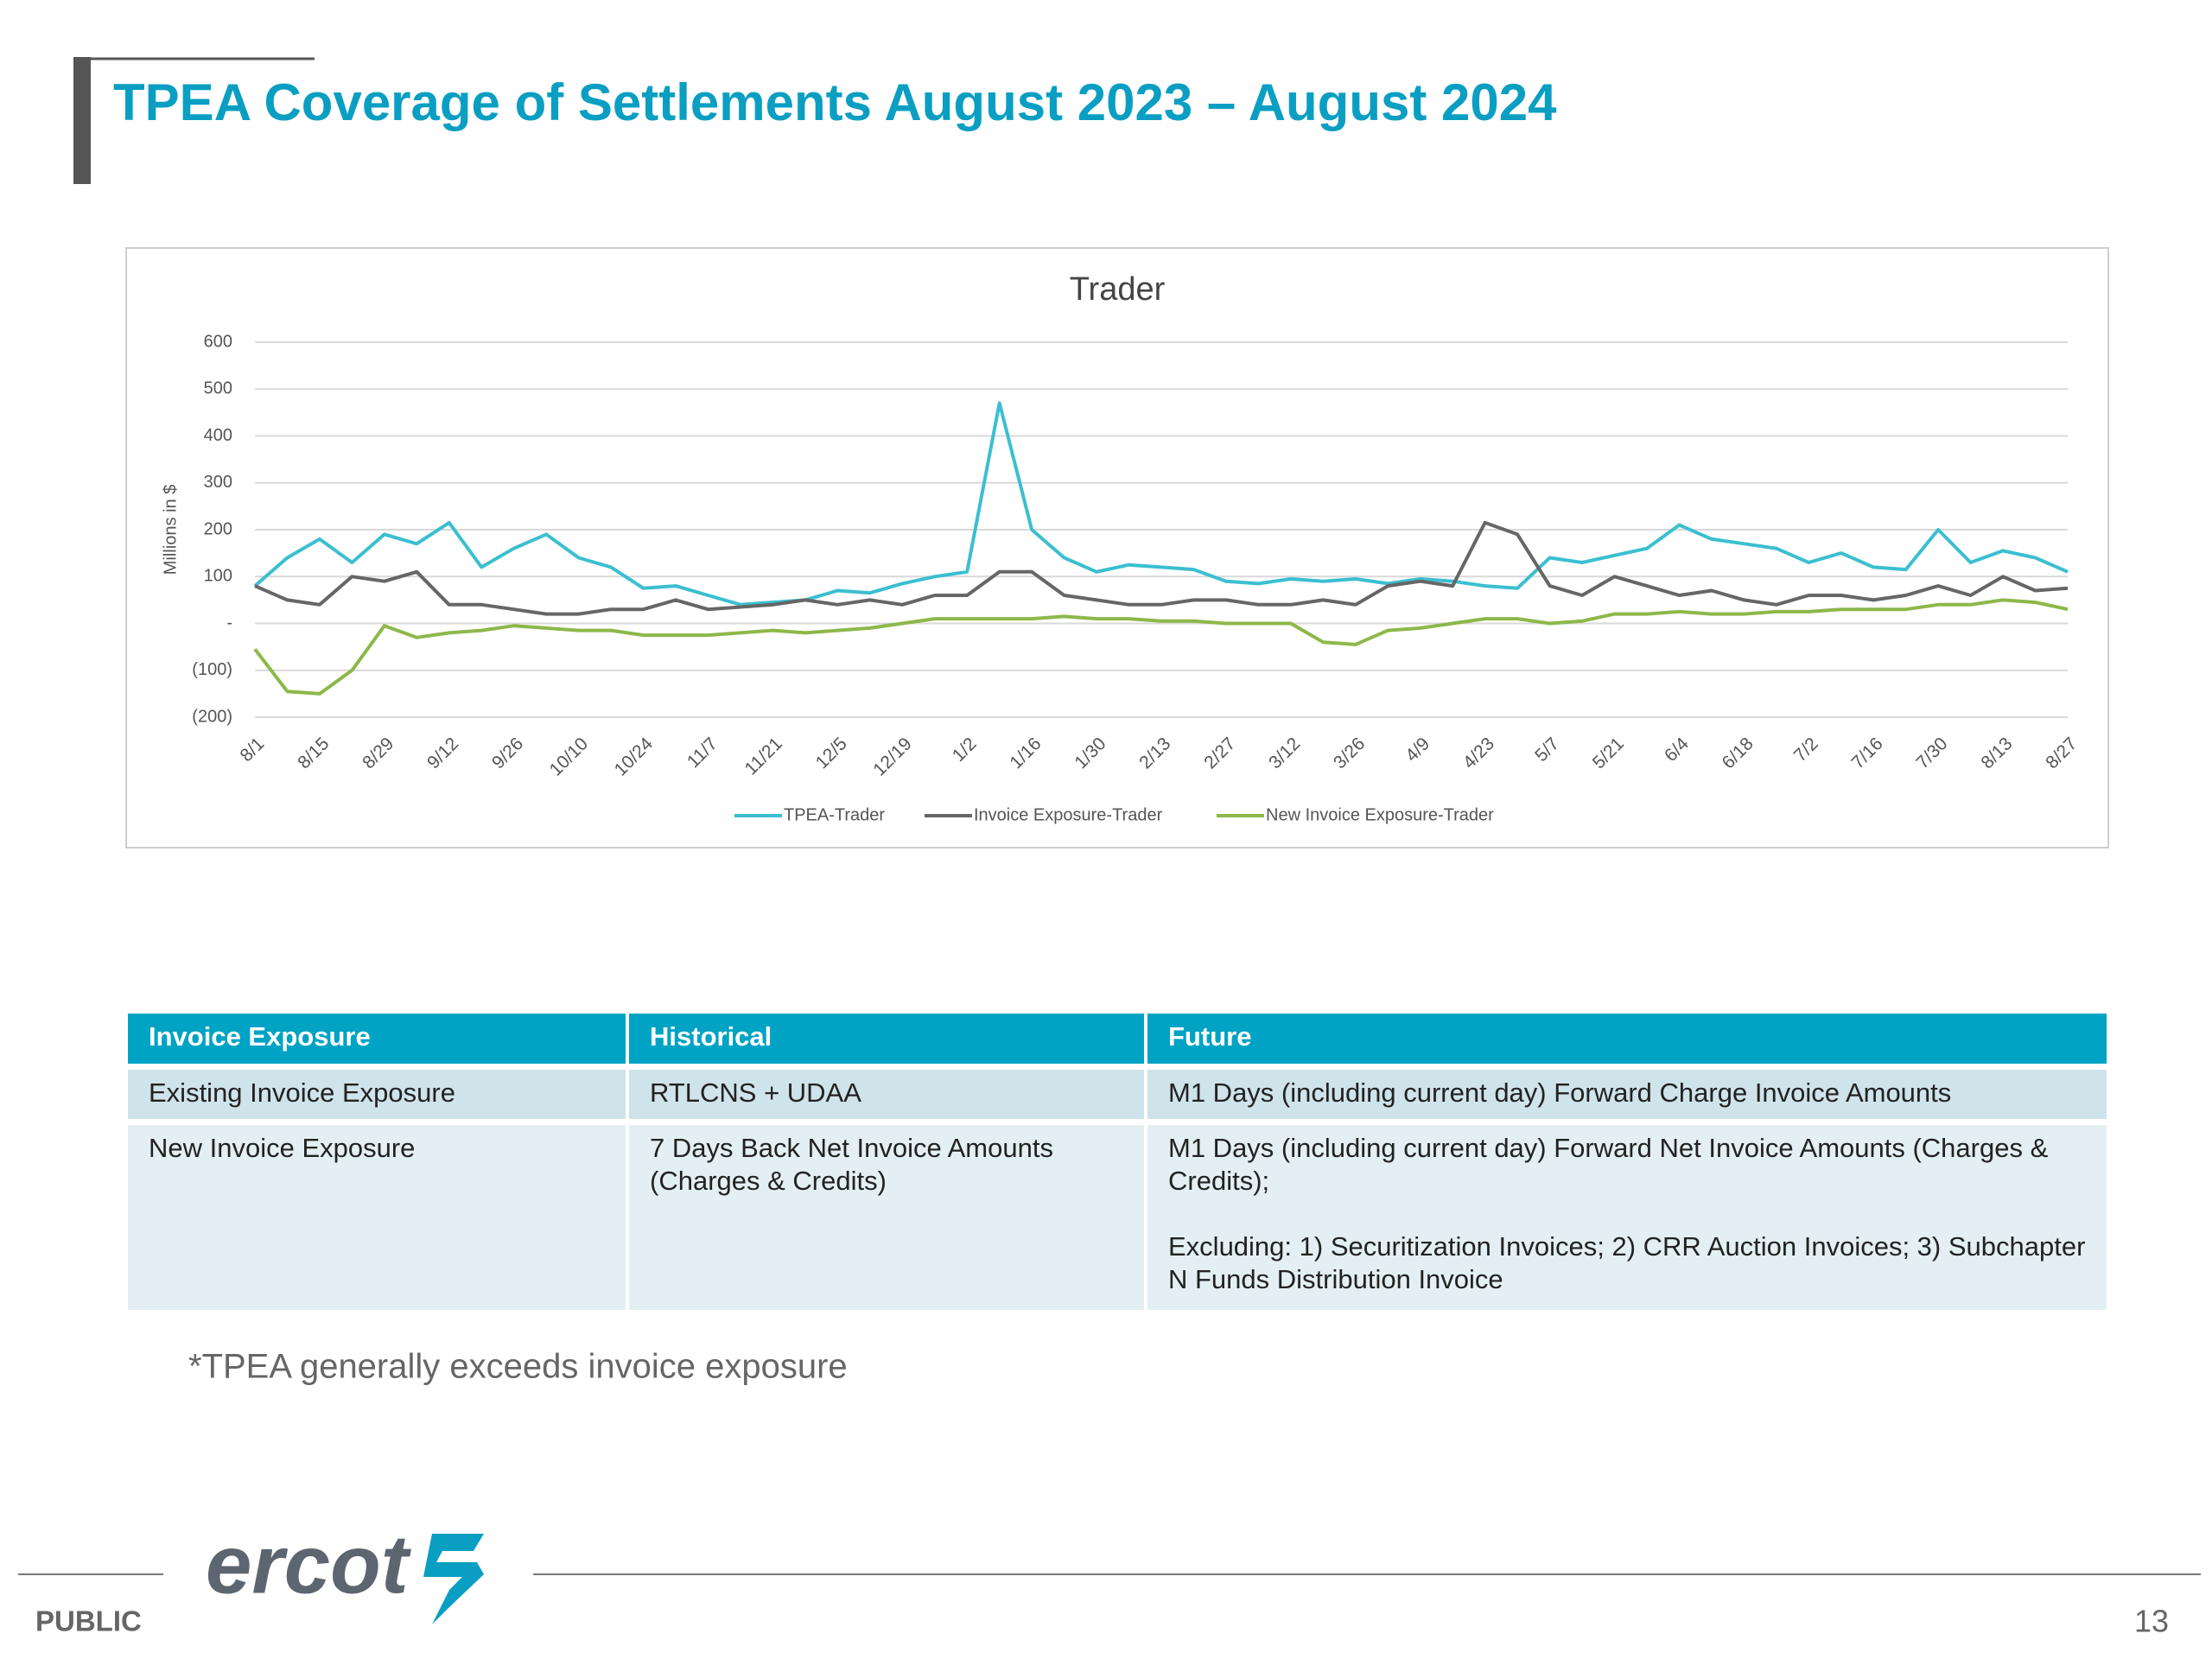  Describe the element at coordinates (212, 669) in the screenshot. I see `y-tick-label: (100)` at that location.